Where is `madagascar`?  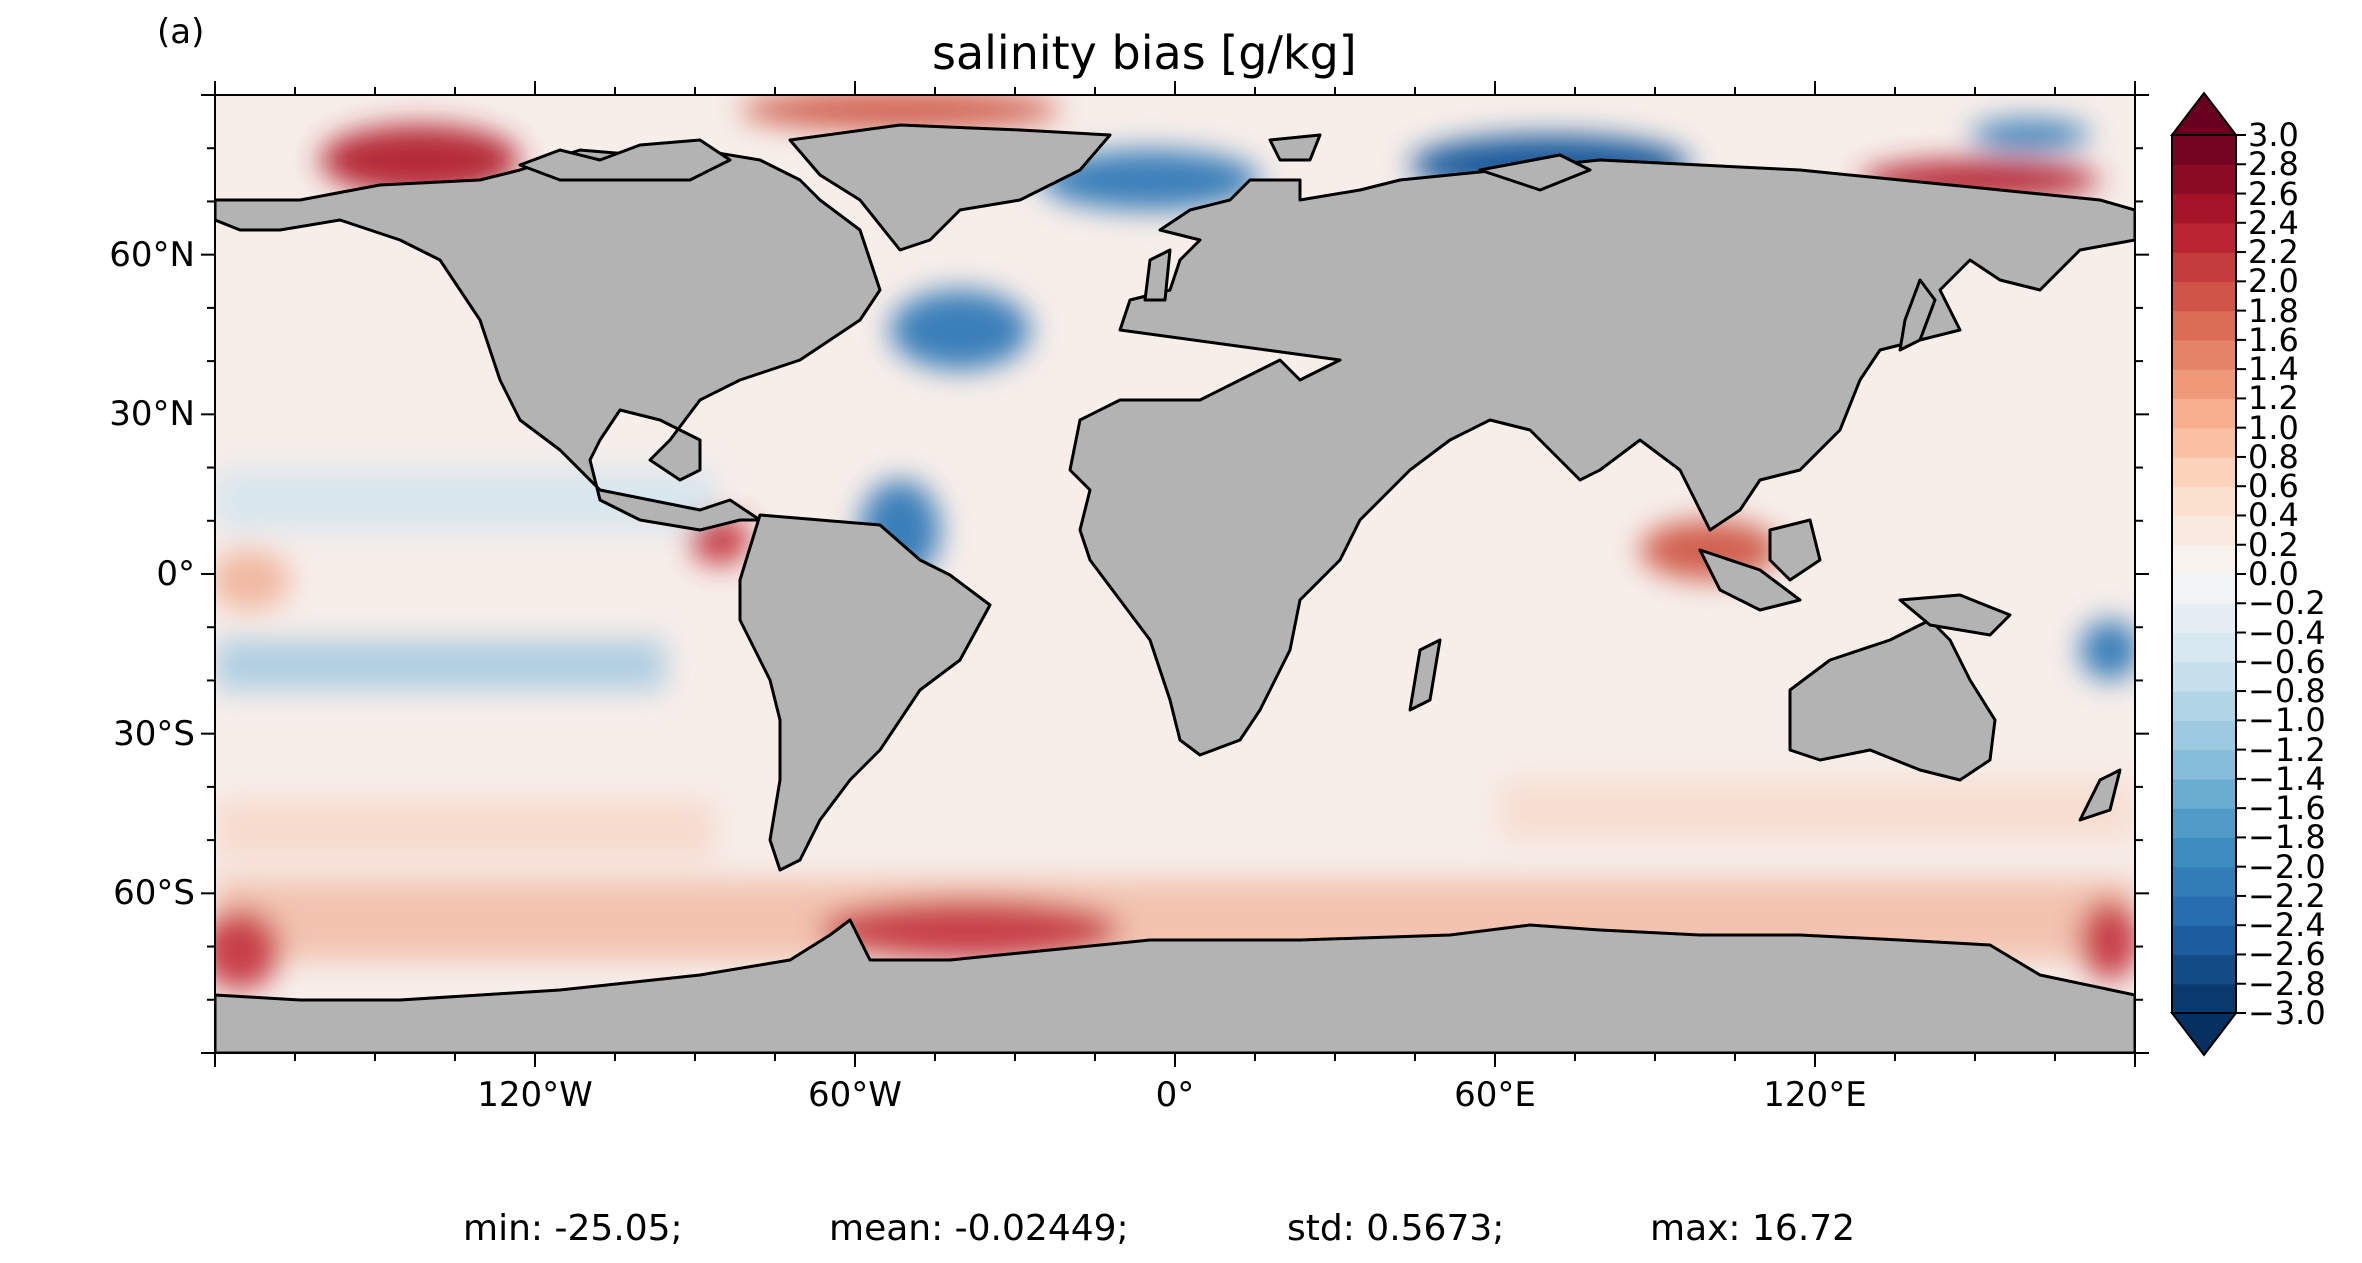 madagascar is located at coordinates (1425, 675).